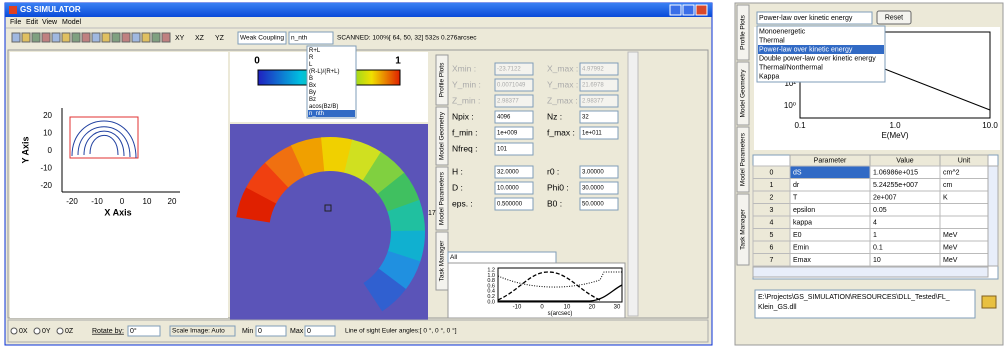 The image size is (1008, 352). Describe the element at coordinates (904, 160) in the screenshot. I see `column-header: Value` at that location.